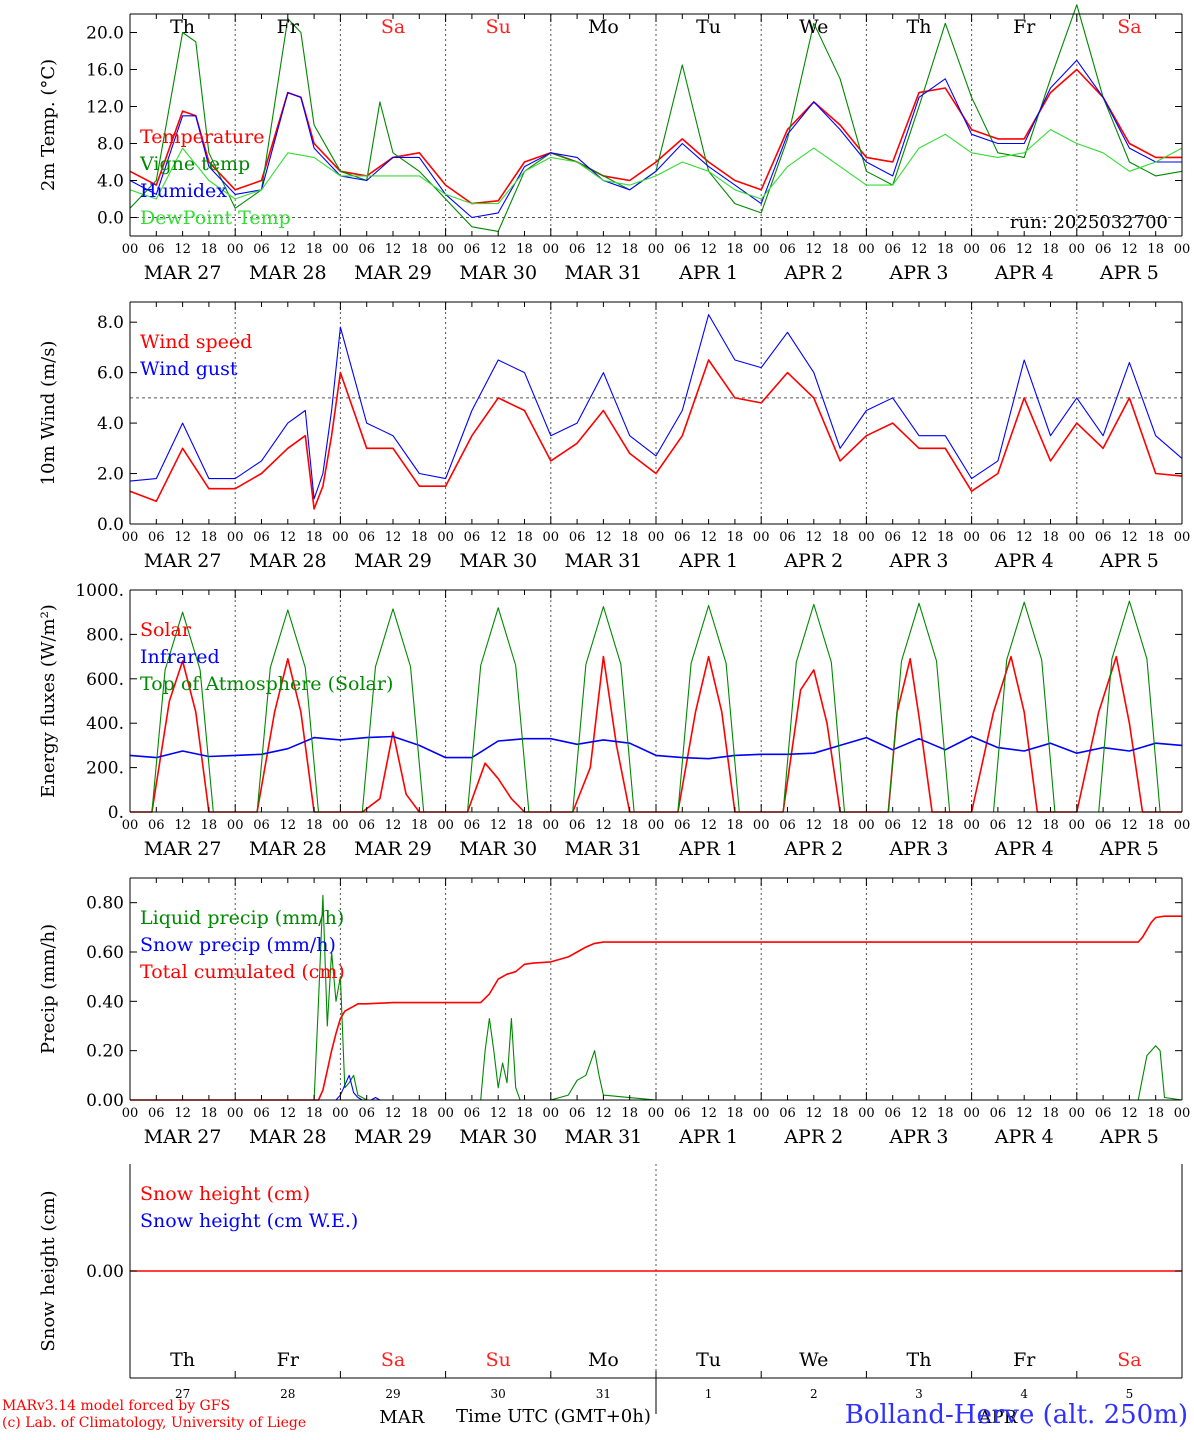 The image size is (1194, 1440). What do you see at coordinates (110, 475) in the screenshot?
I see `y-tick-label: 2.0` at bounding box center [110, 475].